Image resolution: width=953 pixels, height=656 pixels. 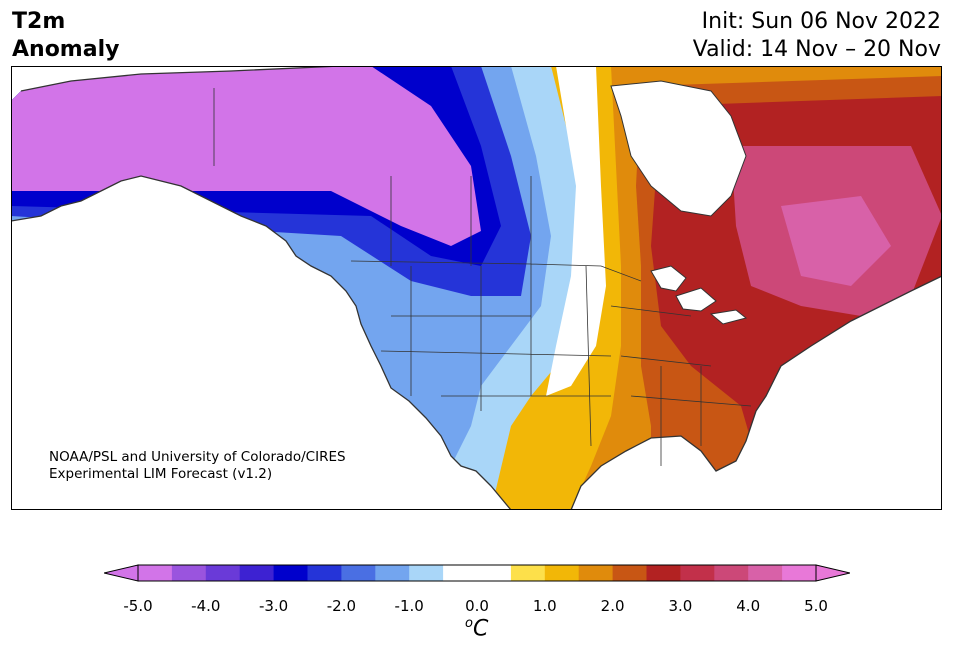 What do you see at coordinates (206, 606) in the screenshot?
I see `colorbar-tick-label: -4.0` at bounding box center [206, 606].